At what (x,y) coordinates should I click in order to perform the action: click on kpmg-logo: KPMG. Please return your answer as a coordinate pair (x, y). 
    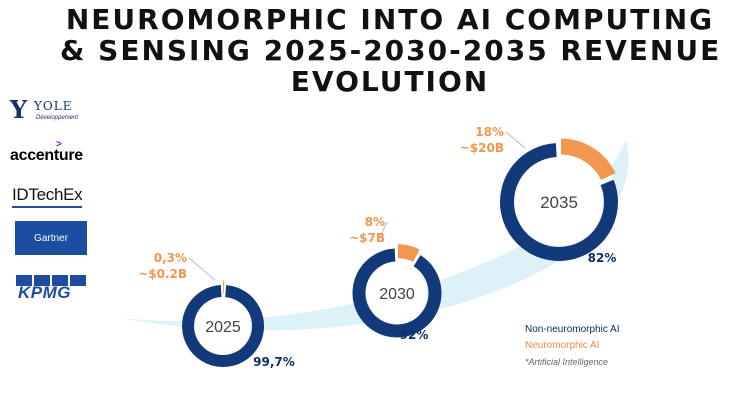
    Looking at the image, I should click on (51, 288).